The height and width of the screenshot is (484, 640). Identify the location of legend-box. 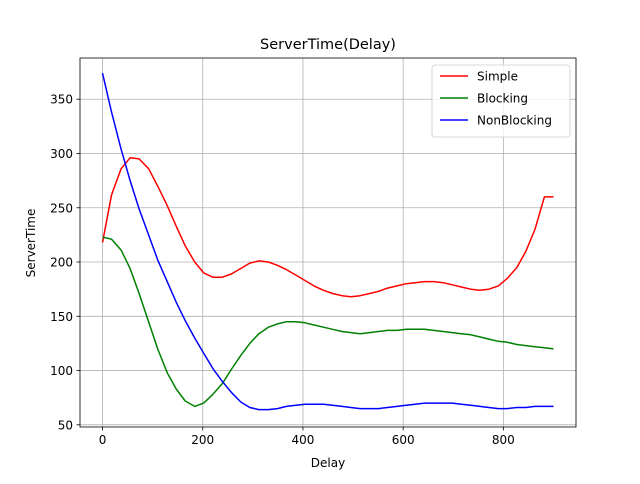
(501, 101).